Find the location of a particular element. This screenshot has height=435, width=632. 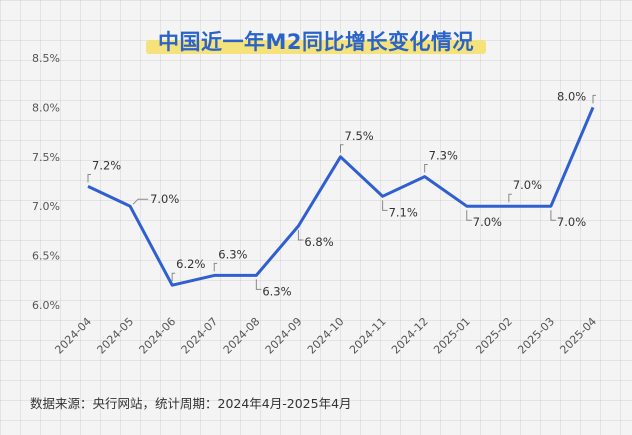

title-container: 中国近一年M2同比增长变化情况 is located at coordinates (316, 41).